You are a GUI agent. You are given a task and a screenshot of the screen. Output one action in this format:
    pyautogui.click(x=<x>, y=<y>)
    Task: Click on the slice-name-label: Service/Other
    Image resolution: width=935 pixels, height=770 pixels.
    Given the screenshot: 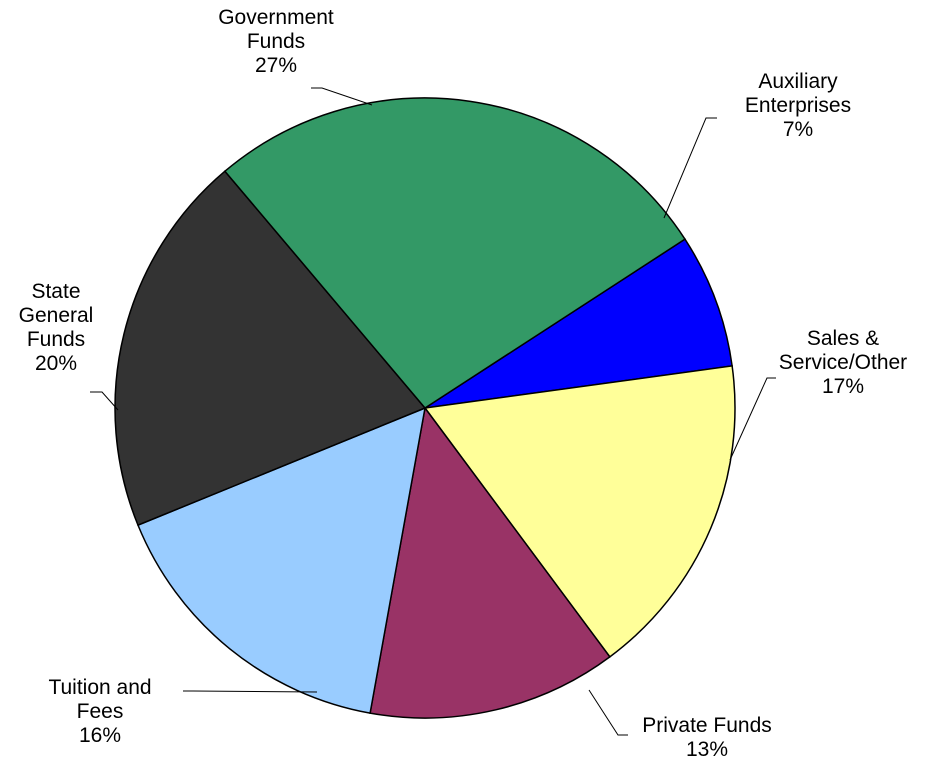 What is the action you would take?
    pyautogui.click(x=843, y=362)
    